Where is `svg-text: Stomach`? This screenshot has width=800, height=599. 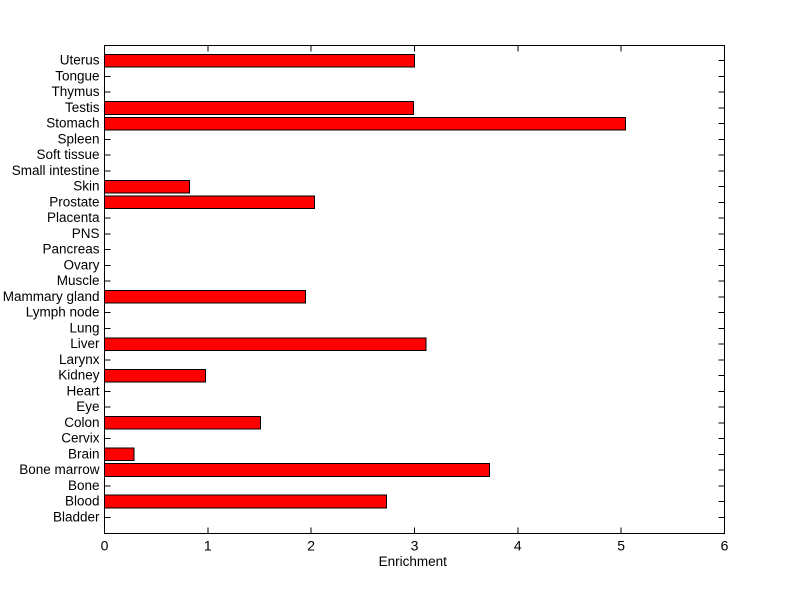
svg-text: Stomach is located at coordinates (72, 123).